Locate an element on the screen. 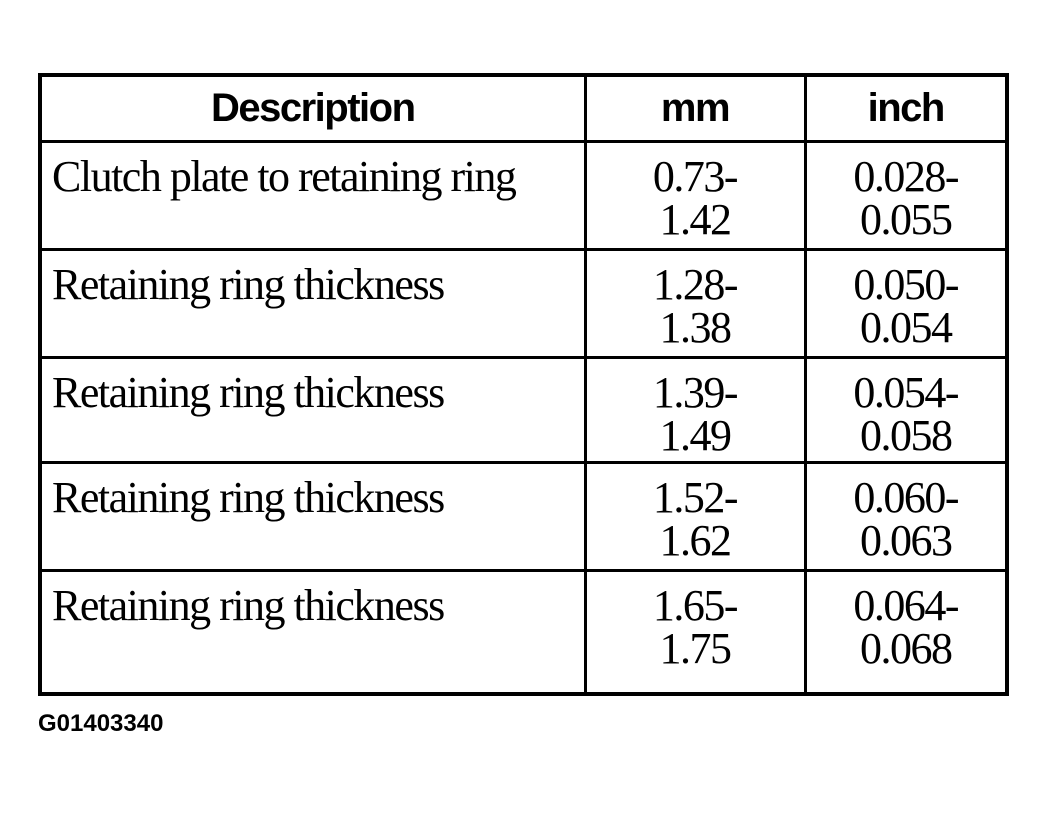 Image resolution: width=1044 pixels, height=813 pixels. inch-cell: 0.054- 0.058 is located at coordinates (906, 409).